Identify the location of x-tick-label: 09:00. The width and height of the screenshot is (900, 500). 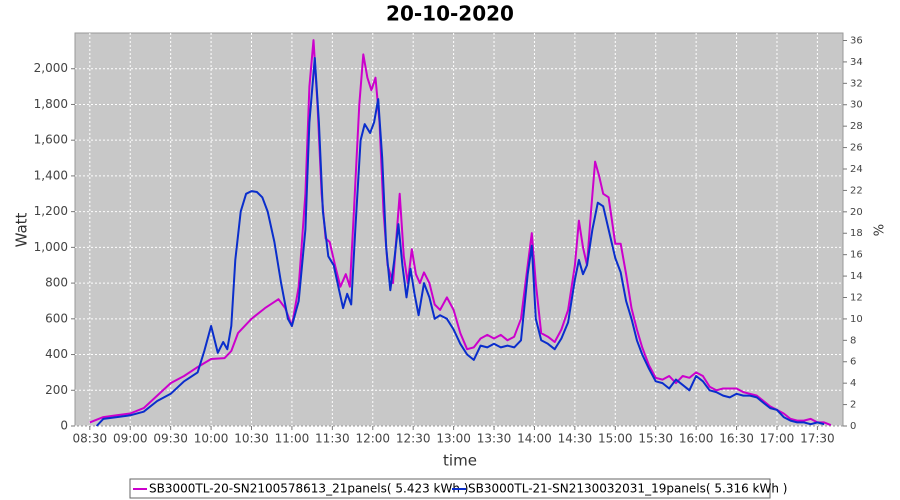
(130, 439).